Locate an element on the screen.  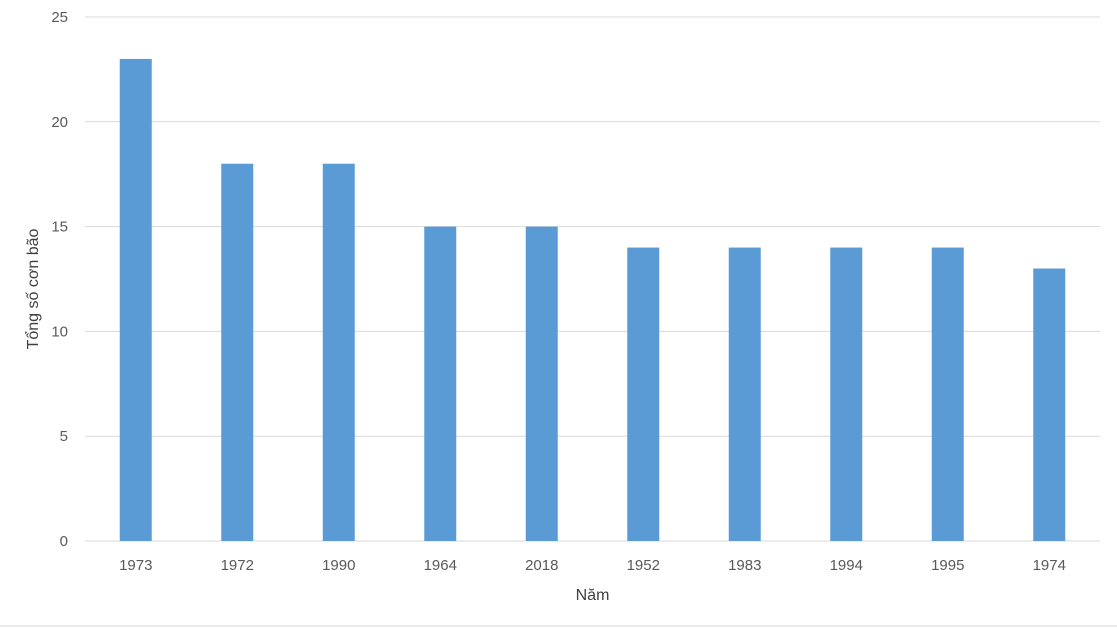
bar-1974 is located at coordinates (1049, 404).